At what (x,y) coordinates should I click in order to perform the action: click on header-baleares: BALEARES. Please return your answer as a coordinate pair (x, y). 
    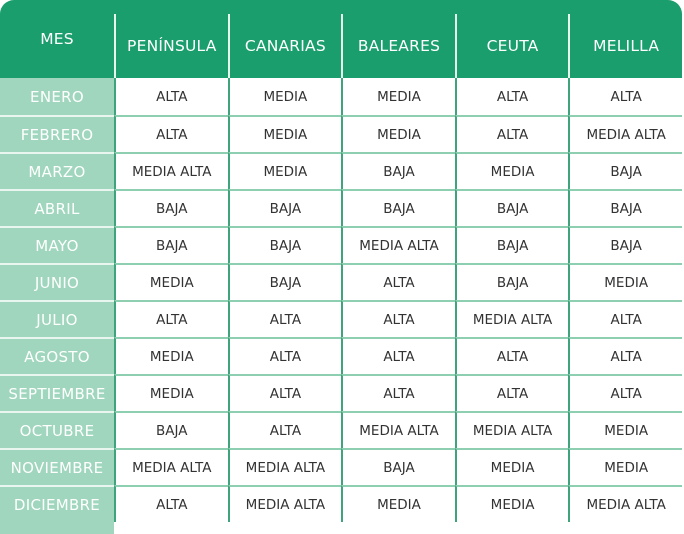
    Looking at the image, I should click on (398, 46).